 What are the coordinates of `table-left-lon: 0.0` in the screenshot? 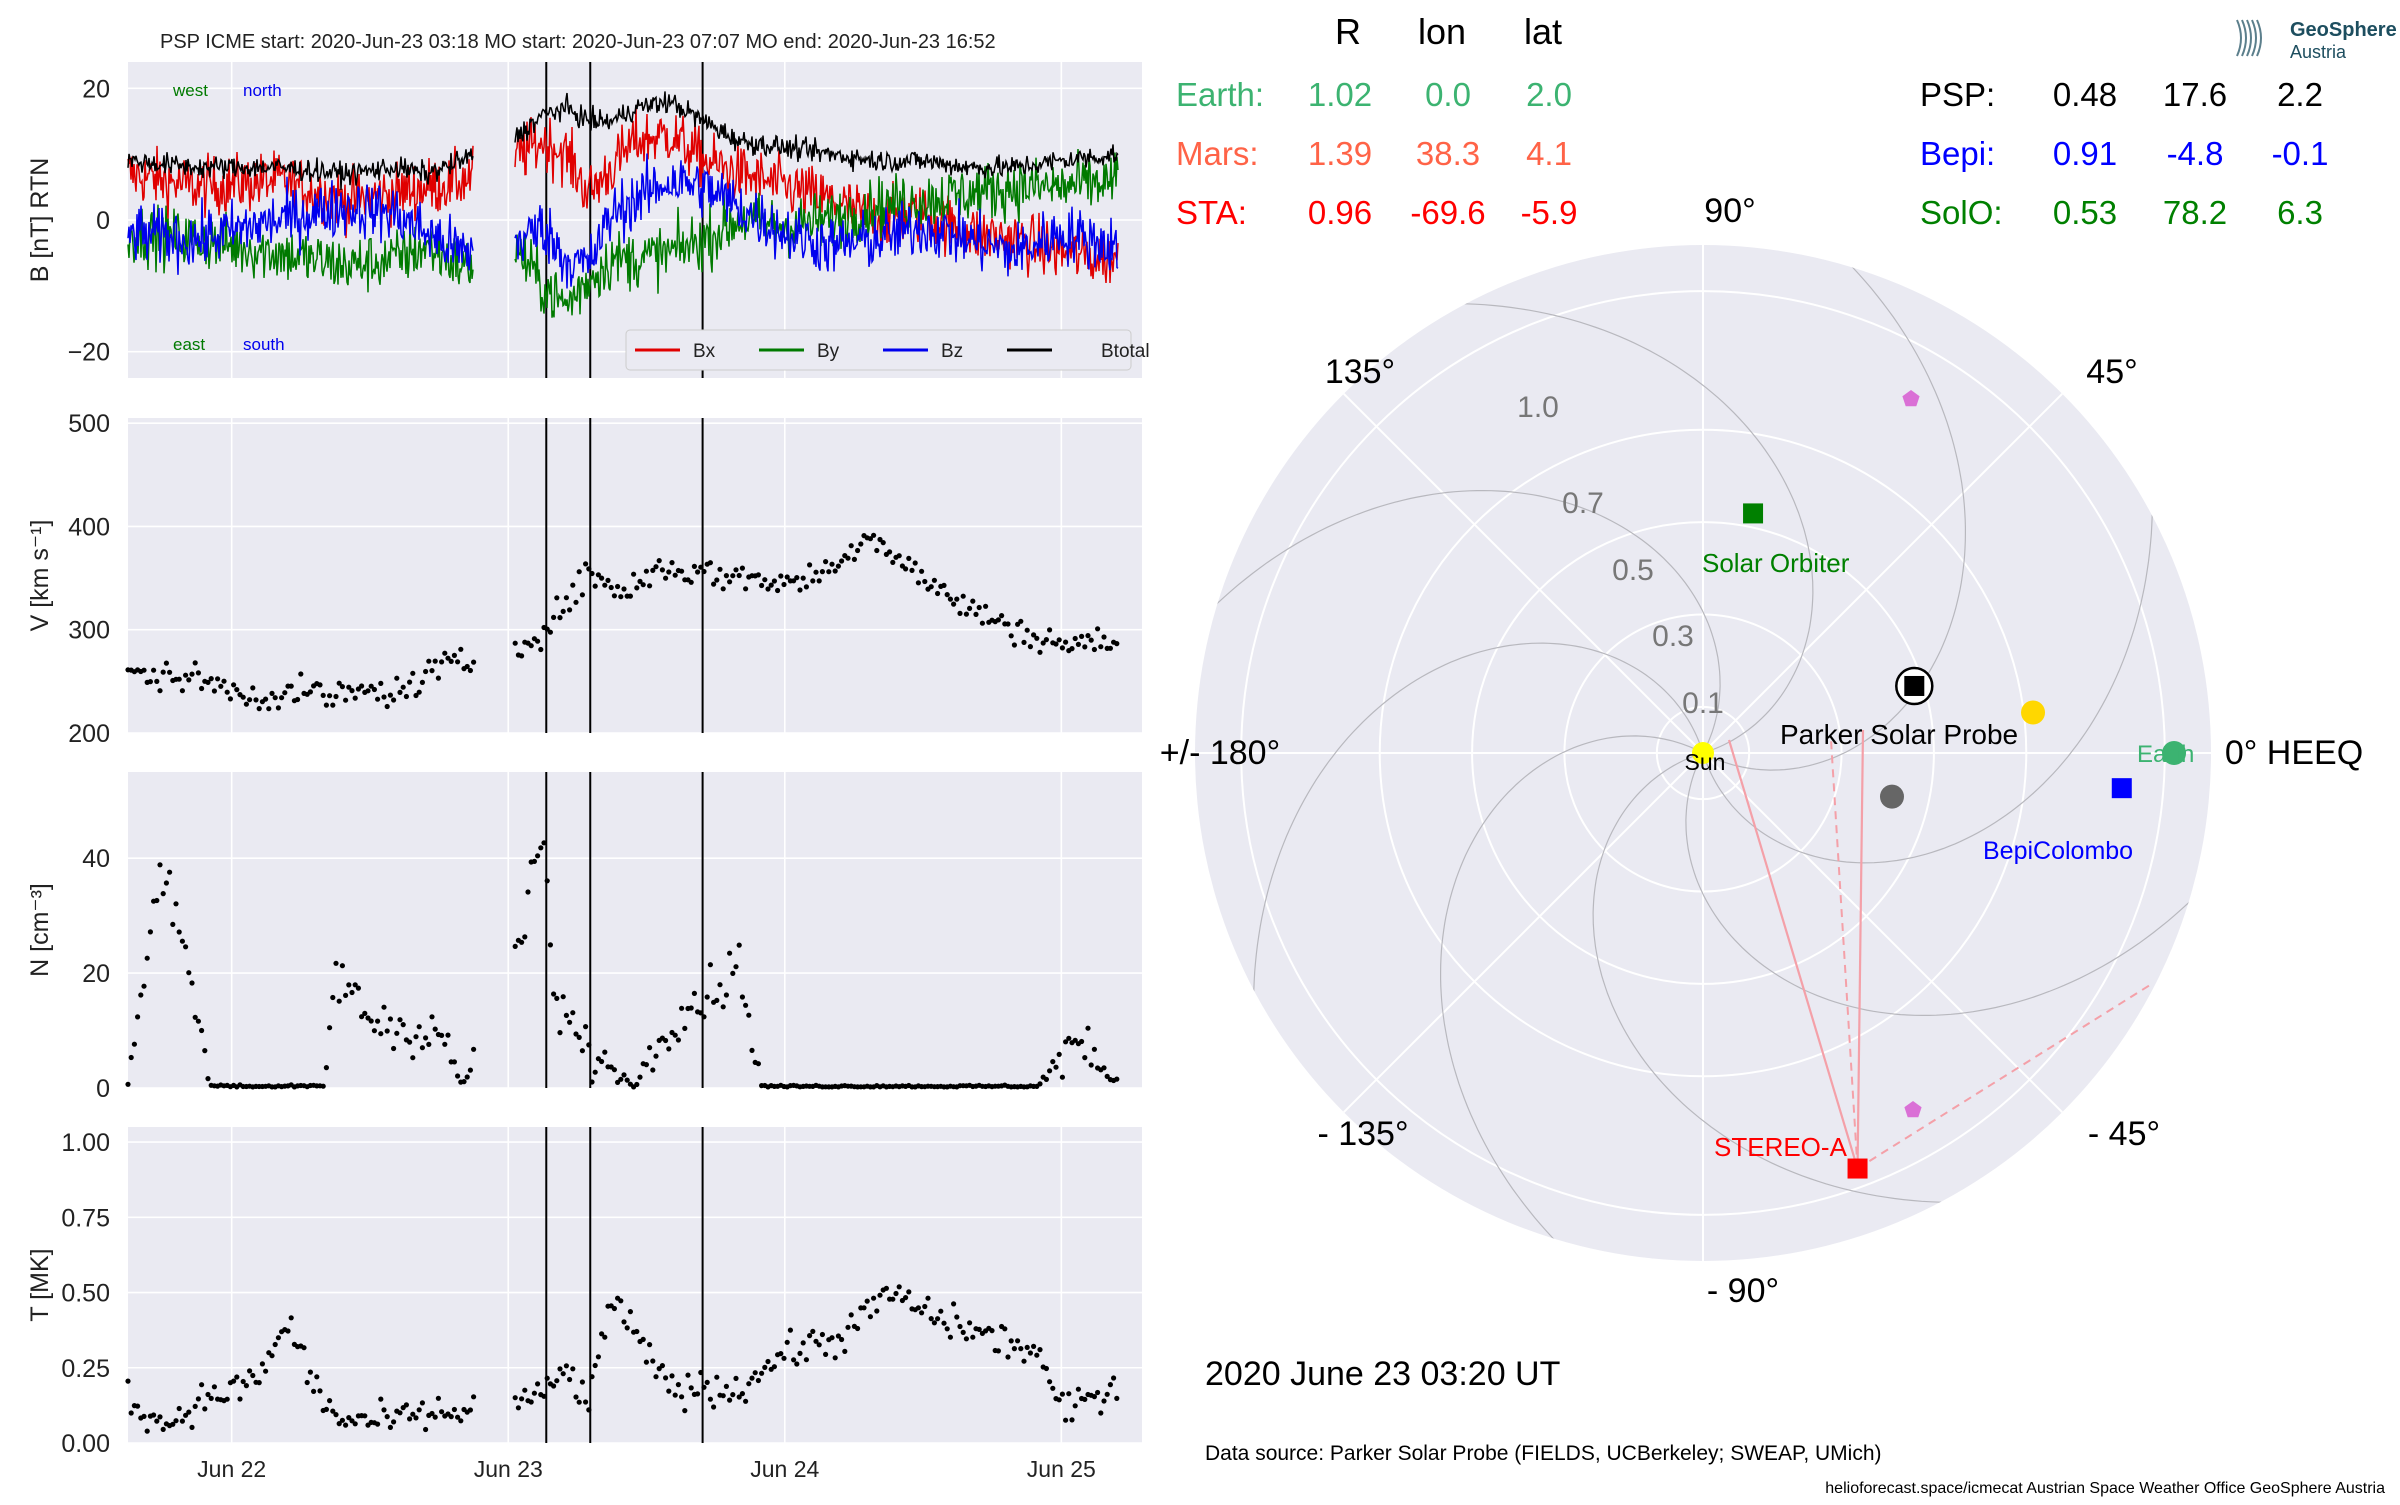 It's located at (1448, 94).